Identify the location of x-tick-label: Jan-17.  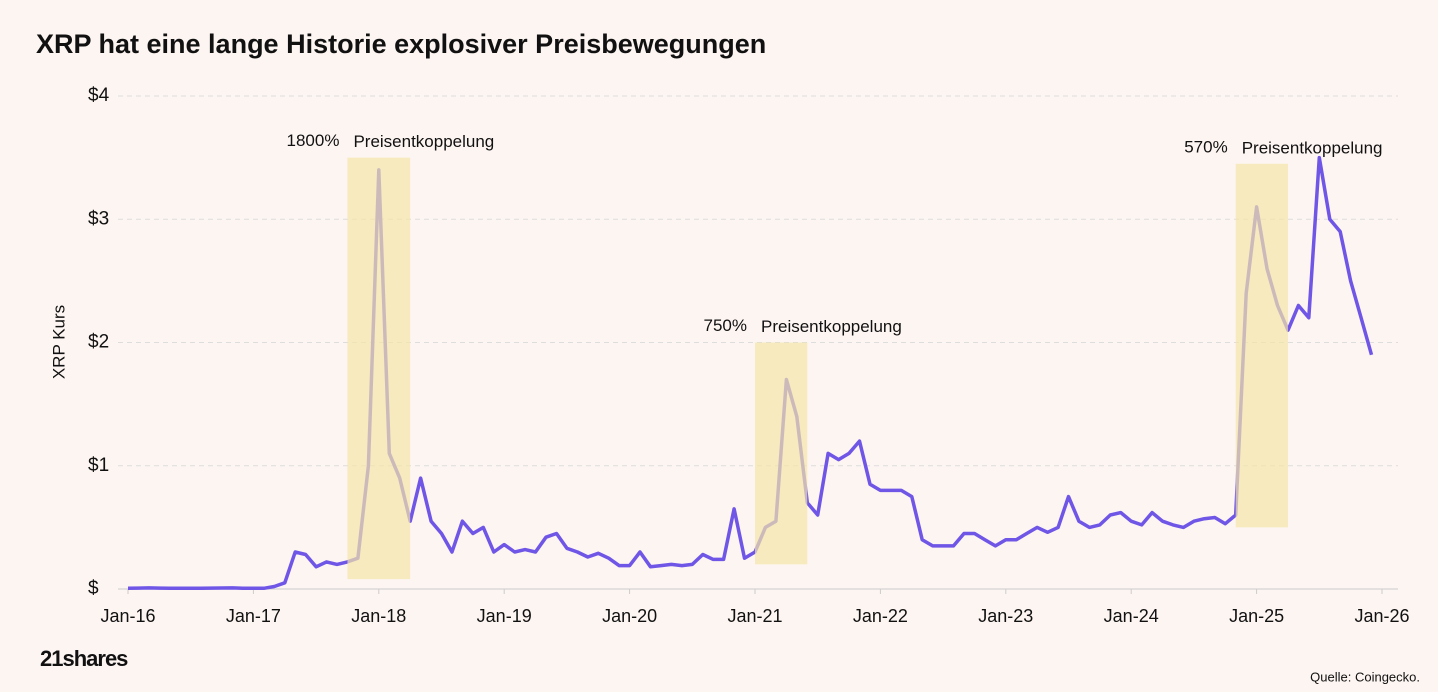
(253, 616).